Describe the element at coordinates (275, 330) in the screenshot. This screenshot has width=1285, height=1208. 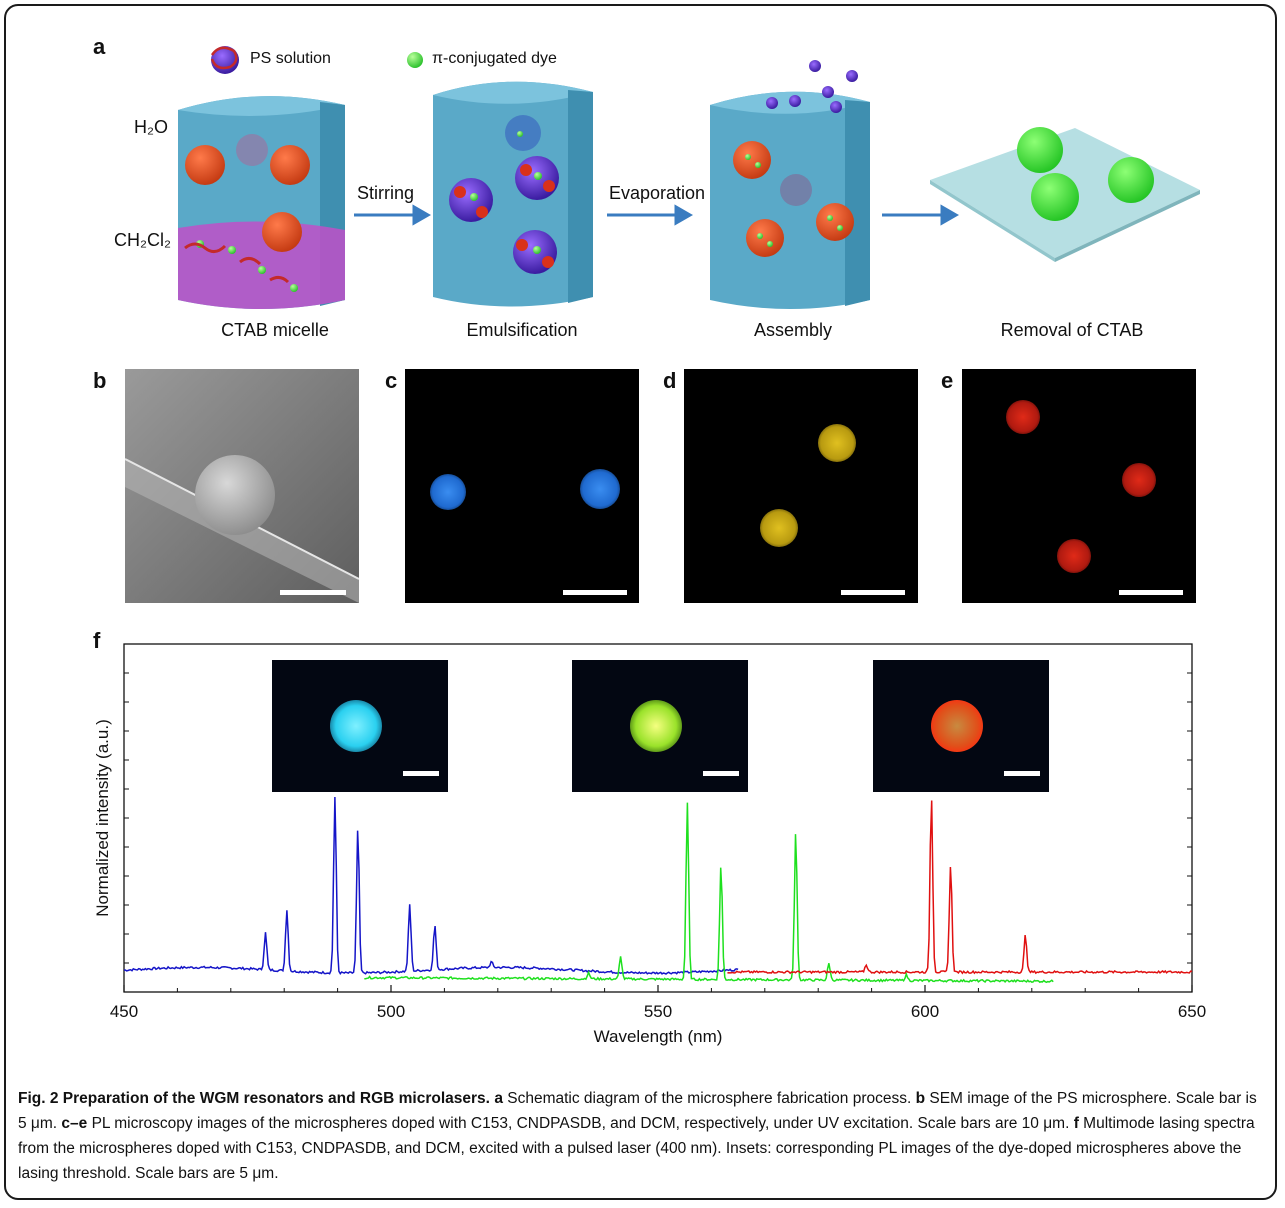
I see `stage-label: CTAB micelle` at that location.